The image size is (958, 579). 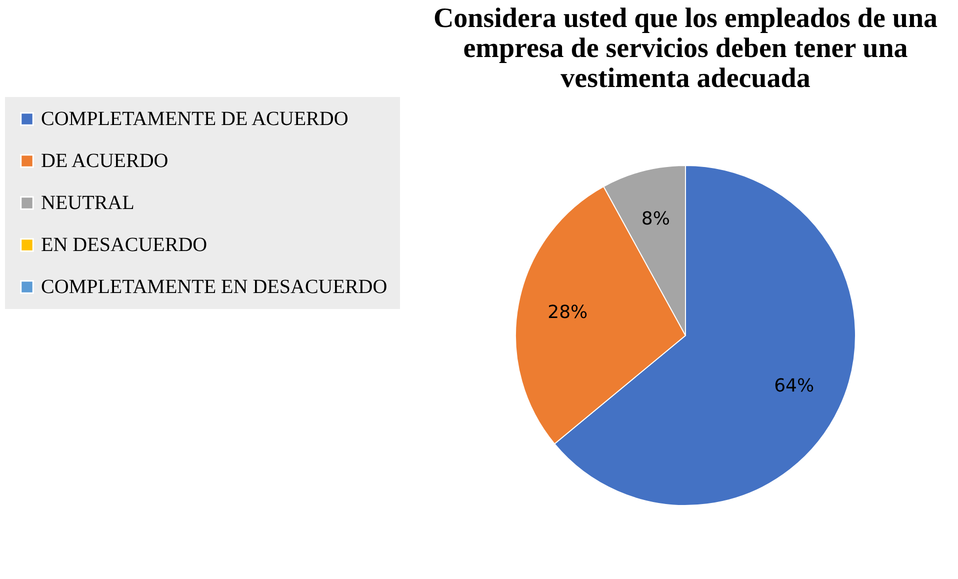 I want to click on legend-label: COMPLETAMENTE EN DESACUERDO, so click(x=214, y=287).